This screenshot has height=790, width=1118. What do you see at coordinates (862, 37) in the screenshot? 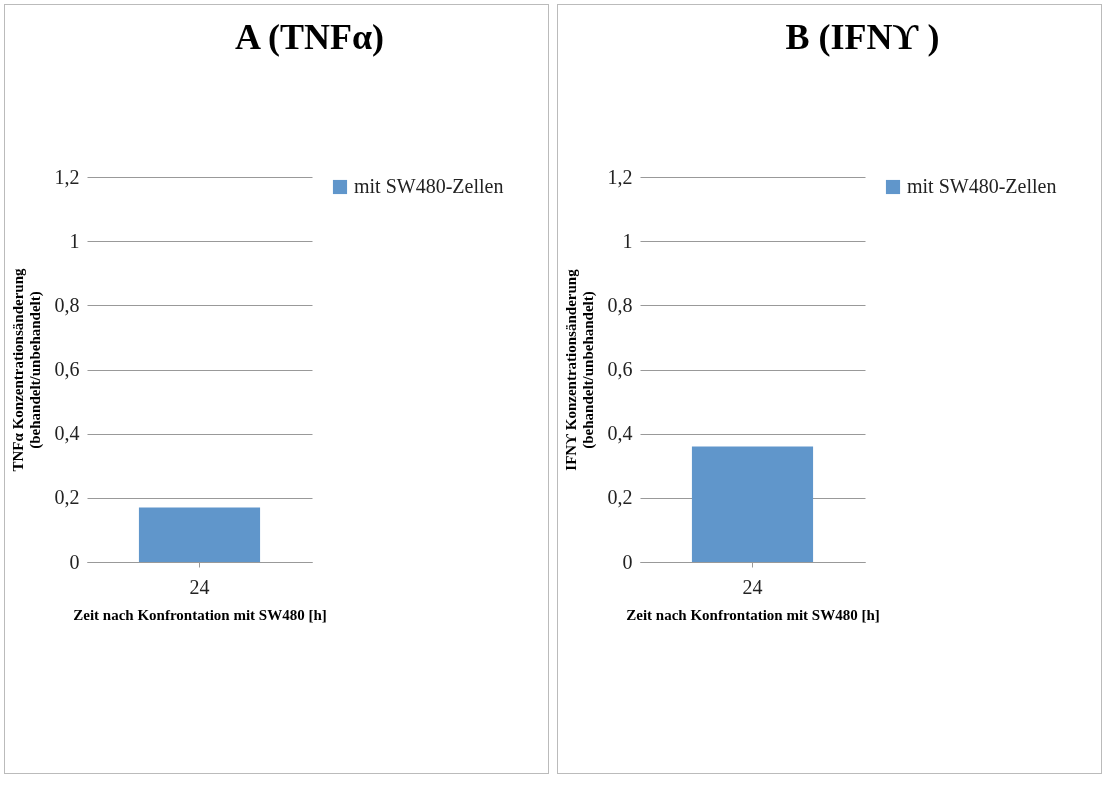
I see `chart-title: B (IFNϒ )` at bounding box center [862, 37].